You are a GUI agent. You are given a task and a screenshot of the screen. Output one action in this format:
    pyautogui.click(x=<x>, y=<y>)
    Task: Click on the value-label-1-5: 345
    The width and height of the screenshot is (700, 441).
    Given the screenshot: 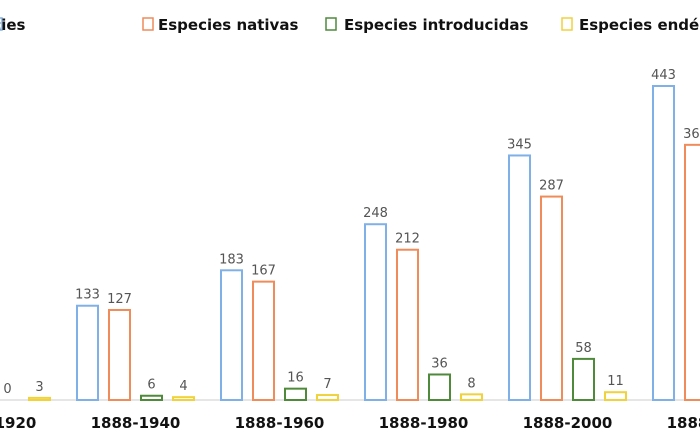 What is the action you would take?
    pyautogui.click(x=519, y=144)
    